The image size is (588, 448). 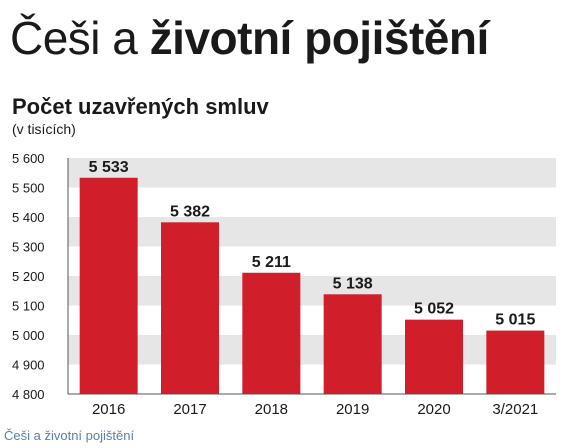 What do you see at coordinates (109, 167) in the screenshot?
I see `data-label: 5 533` at bounding box center [109, 167].